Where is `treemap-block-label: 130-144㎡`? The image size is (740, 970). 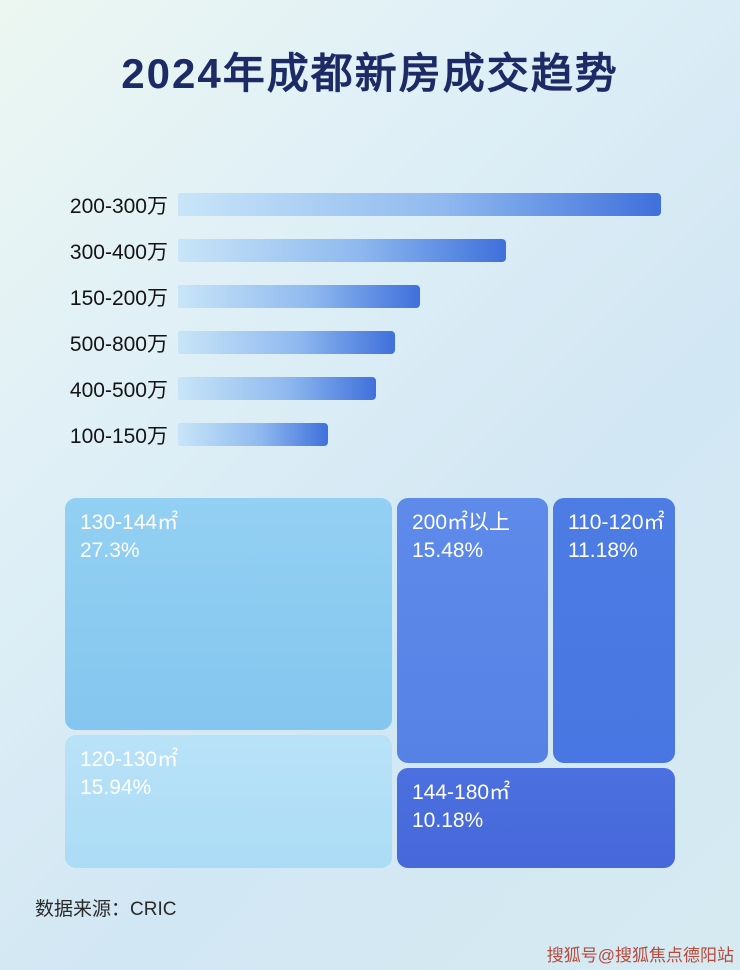
treemap-block-label: 130-144㎡ is located at coordinates (129, 522).